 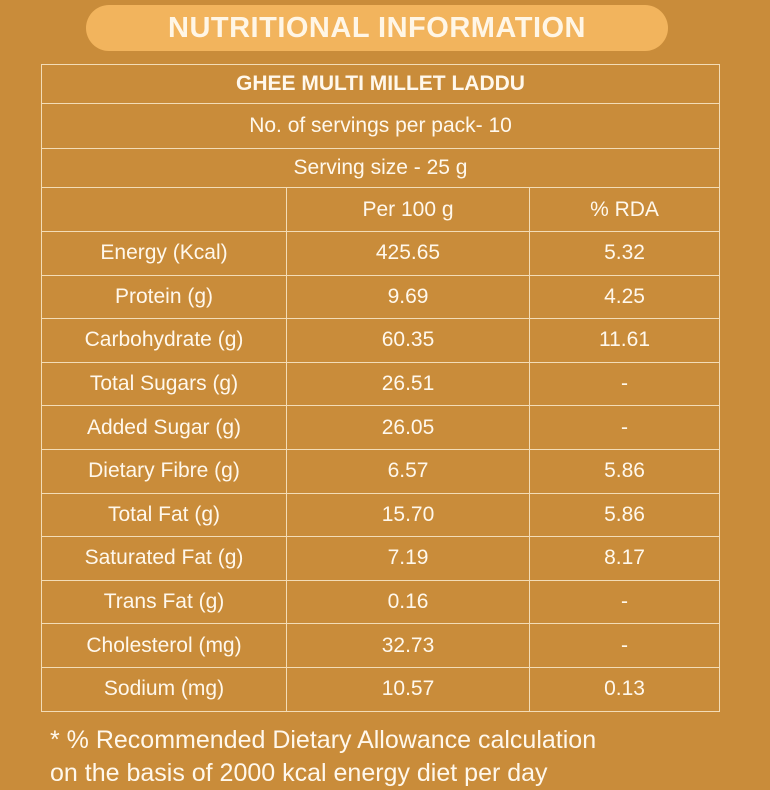 What do you see at coordinates (164, 645) in the screenshot?
I see `nutrient-name: Cholesterol (mg)` at bounding box center [164, 645].